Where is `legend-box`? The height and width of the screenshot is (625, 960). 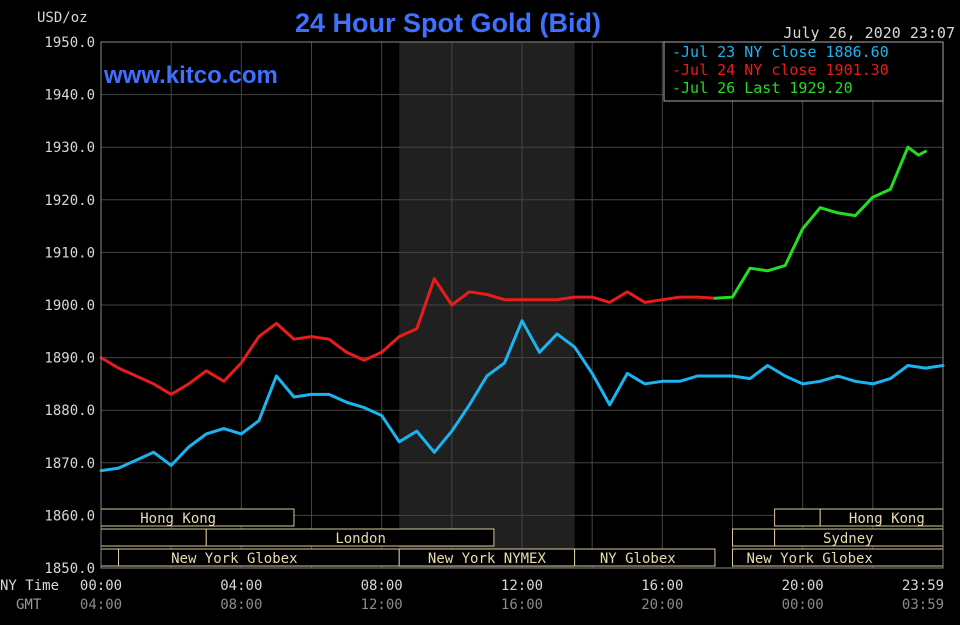
legend-box is located at coordinates (803, 71).